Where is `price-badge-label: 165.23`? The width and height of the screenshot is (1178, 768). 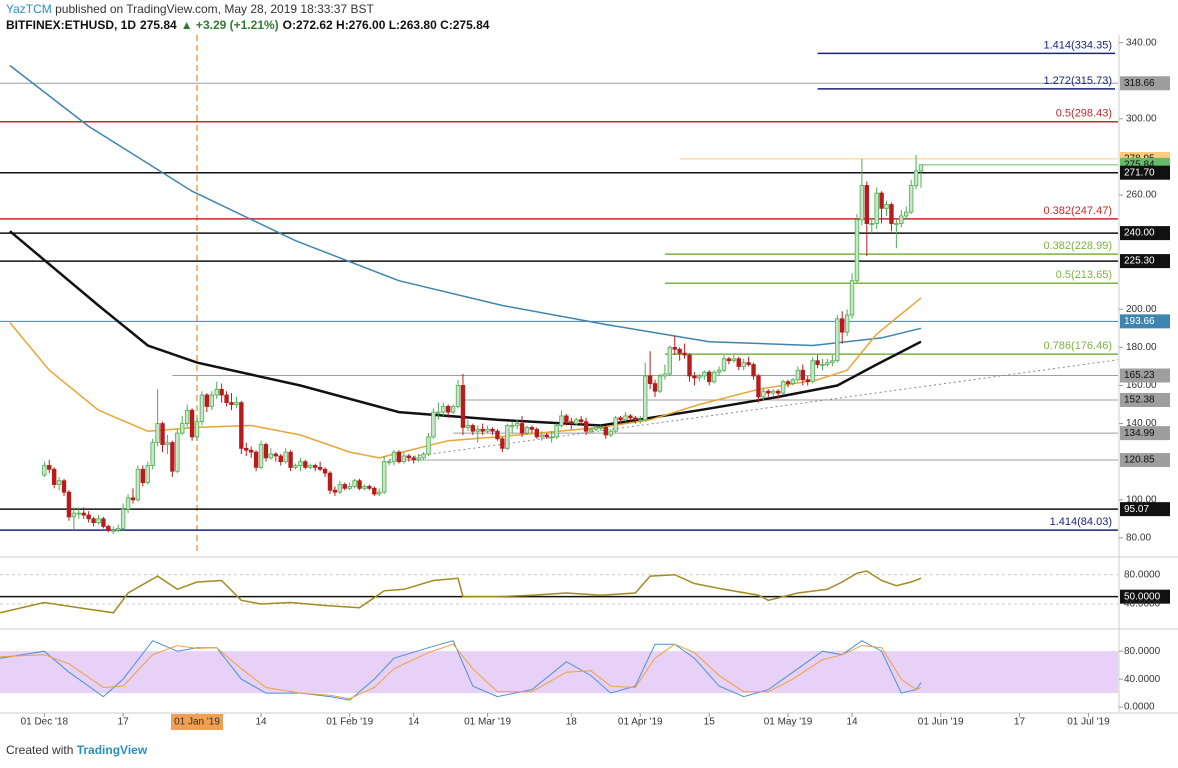 price-badge-label: 165.23 is located at coordinates (1139, 375).